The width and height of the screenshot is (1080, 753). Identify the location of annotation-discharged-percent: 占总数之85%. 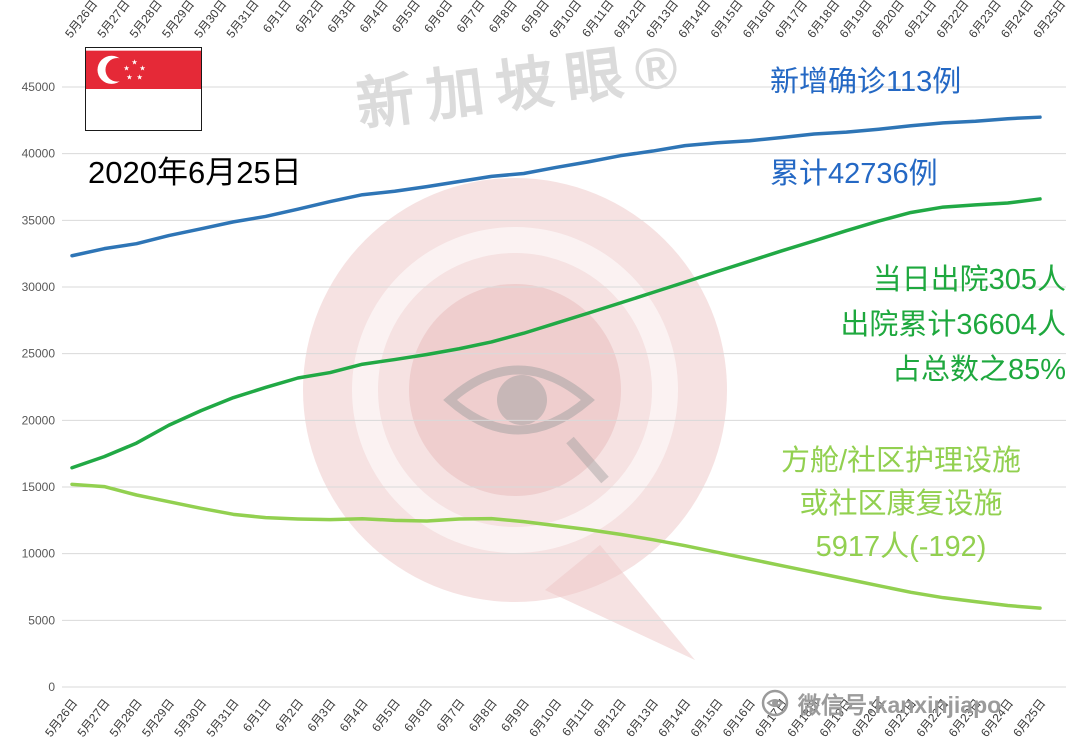
(978, 370).